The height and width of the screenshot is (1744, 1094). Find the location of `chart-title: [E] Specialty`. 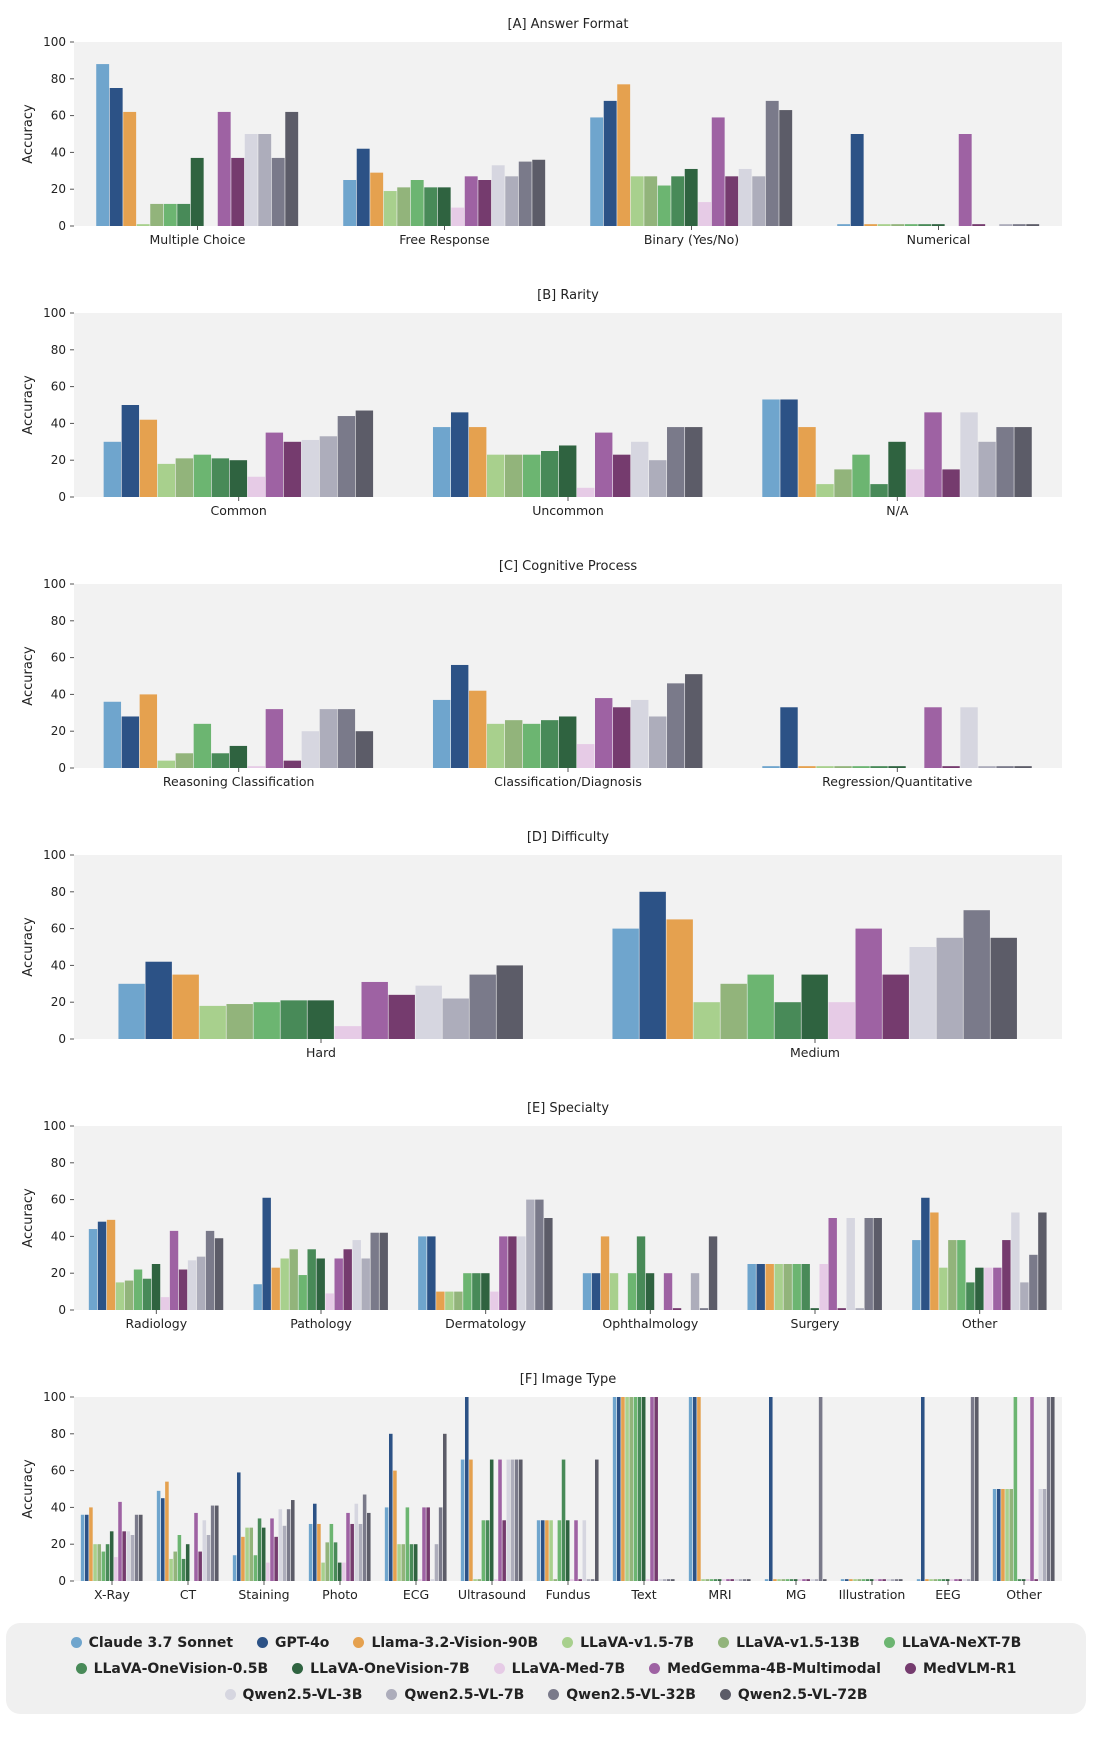

chart-title: [E] Specialty is located at coordinates (568, 1108).